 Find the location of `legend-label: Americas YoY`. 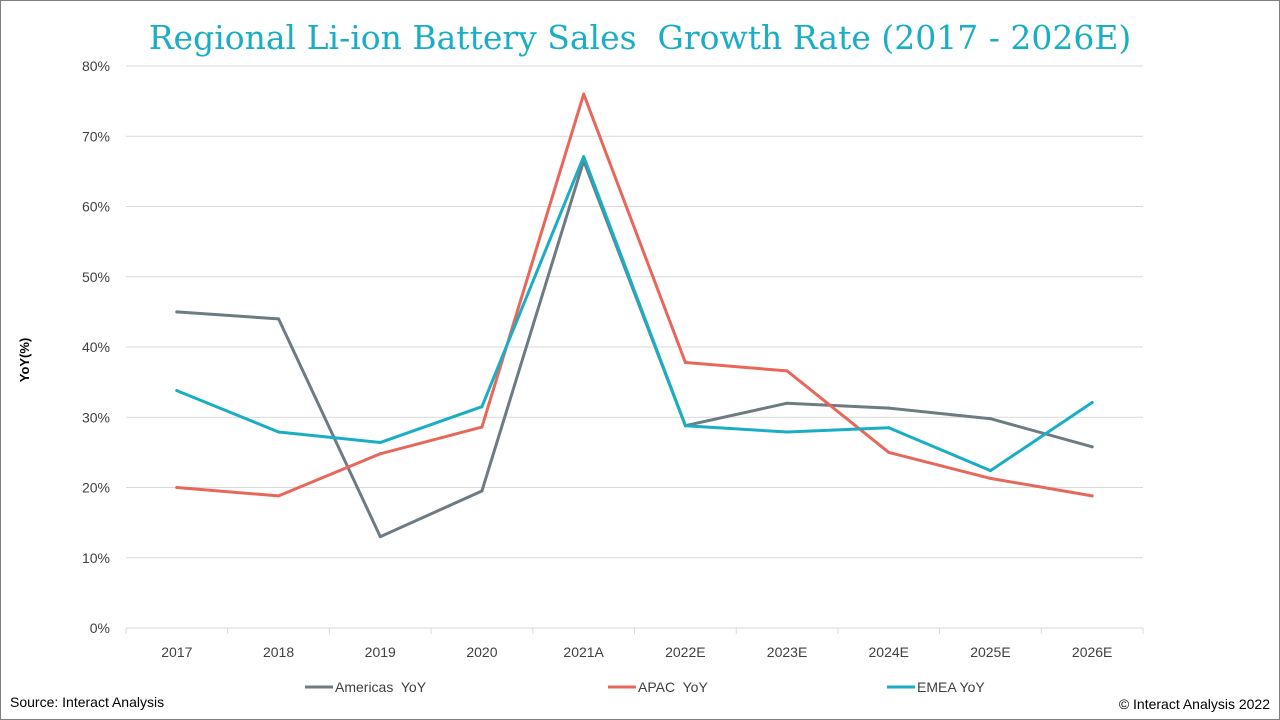

legend-label: Americas YoY is located at coordinates (381, 687).